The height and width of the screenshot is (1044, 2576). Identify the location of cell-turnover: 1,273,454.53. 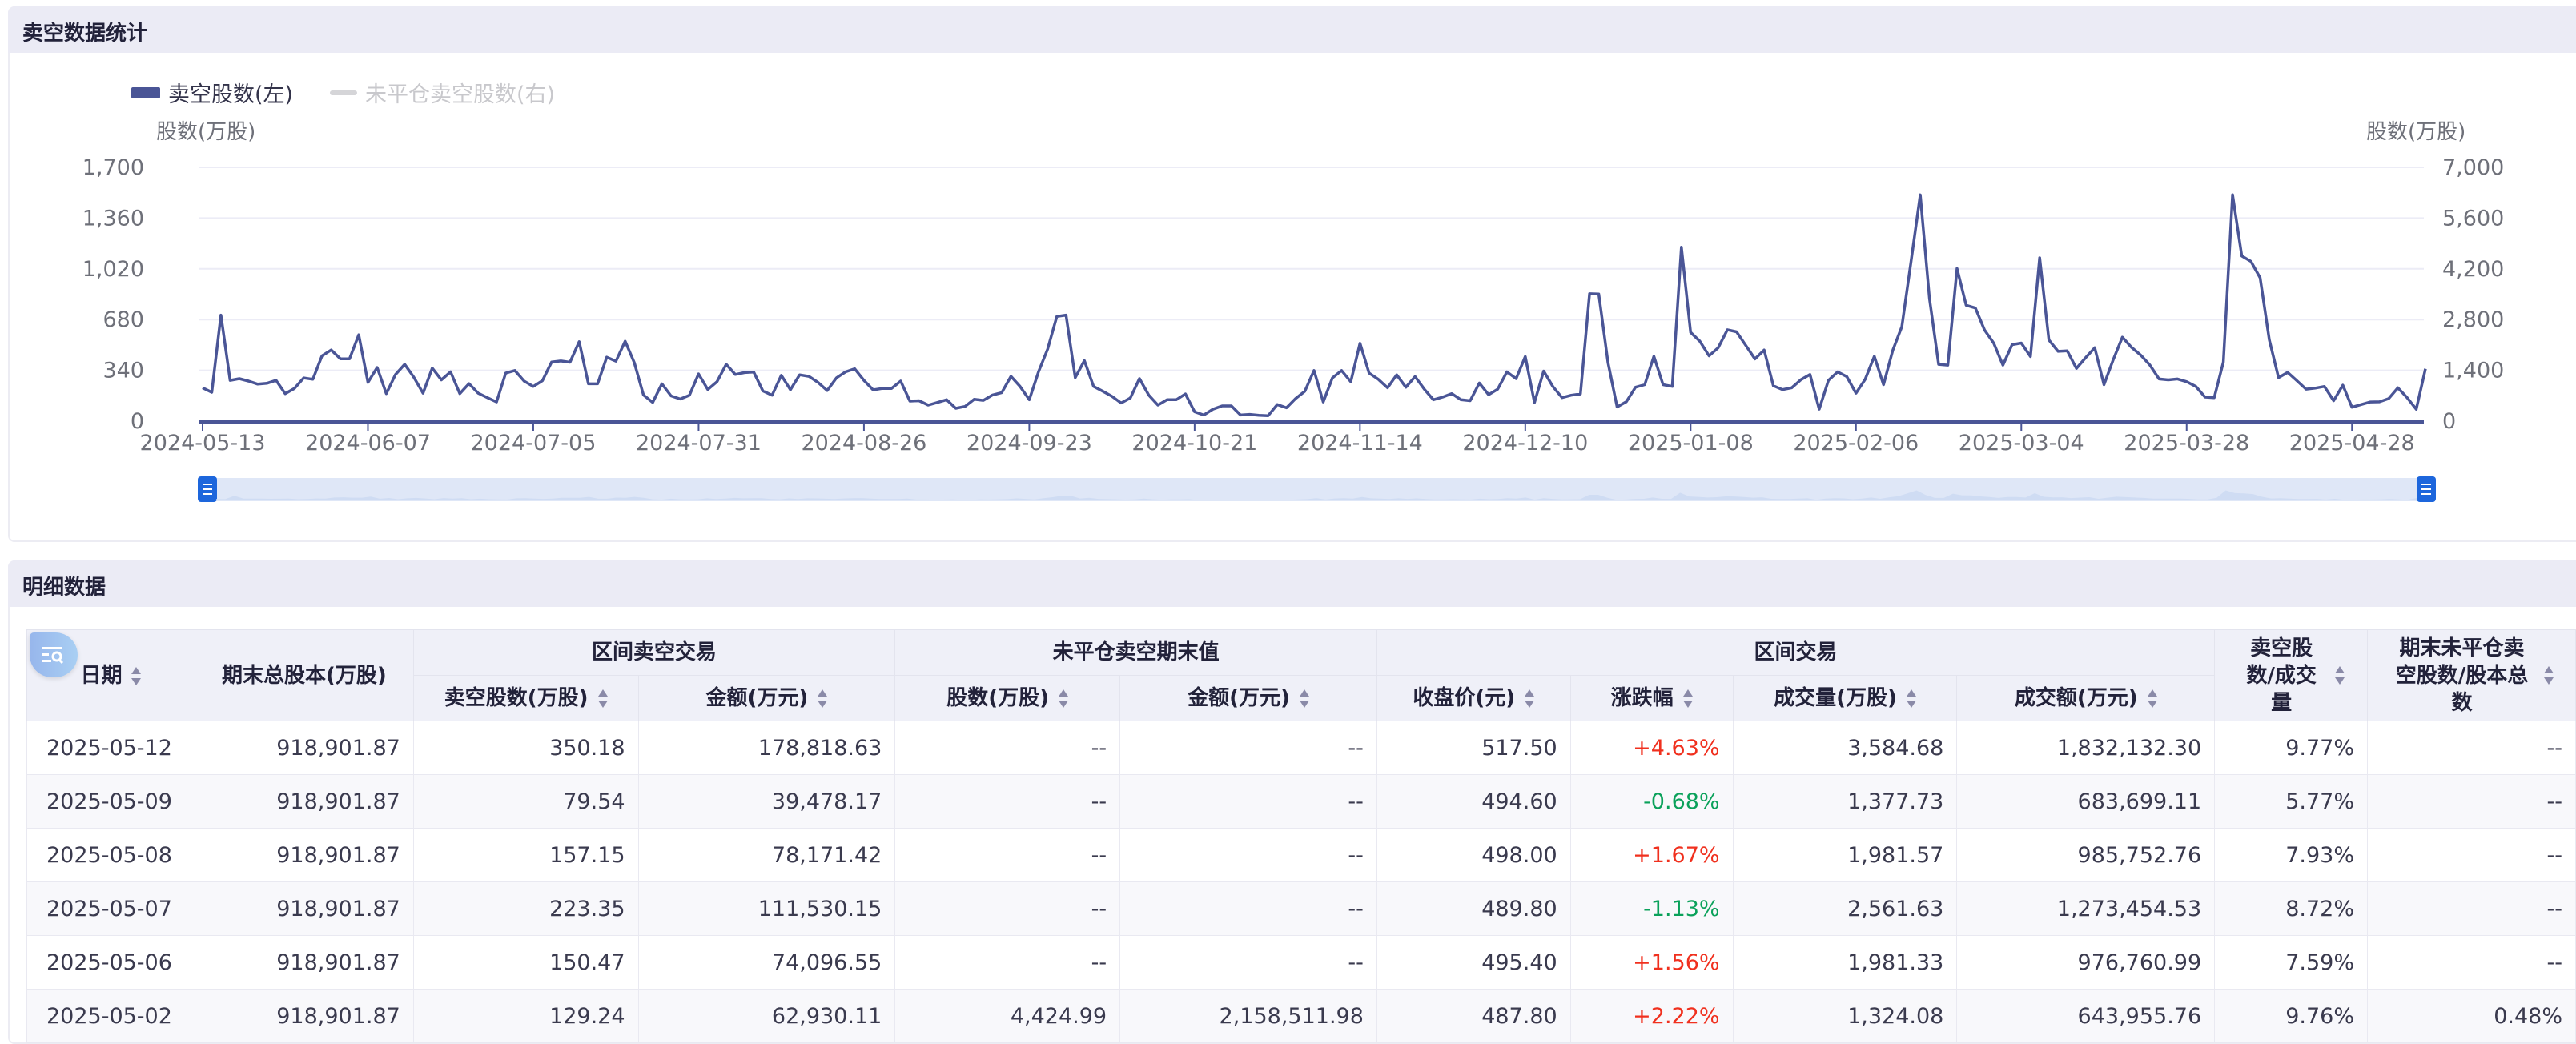
(2086, 909).